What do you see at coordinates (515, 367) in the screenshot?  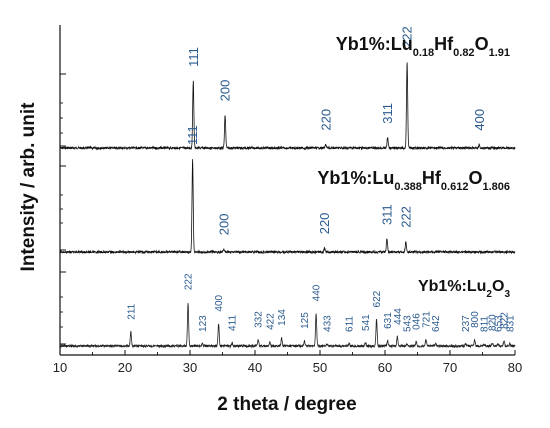 I see `x-tick-label: 80` at bounding box center [515, 367].